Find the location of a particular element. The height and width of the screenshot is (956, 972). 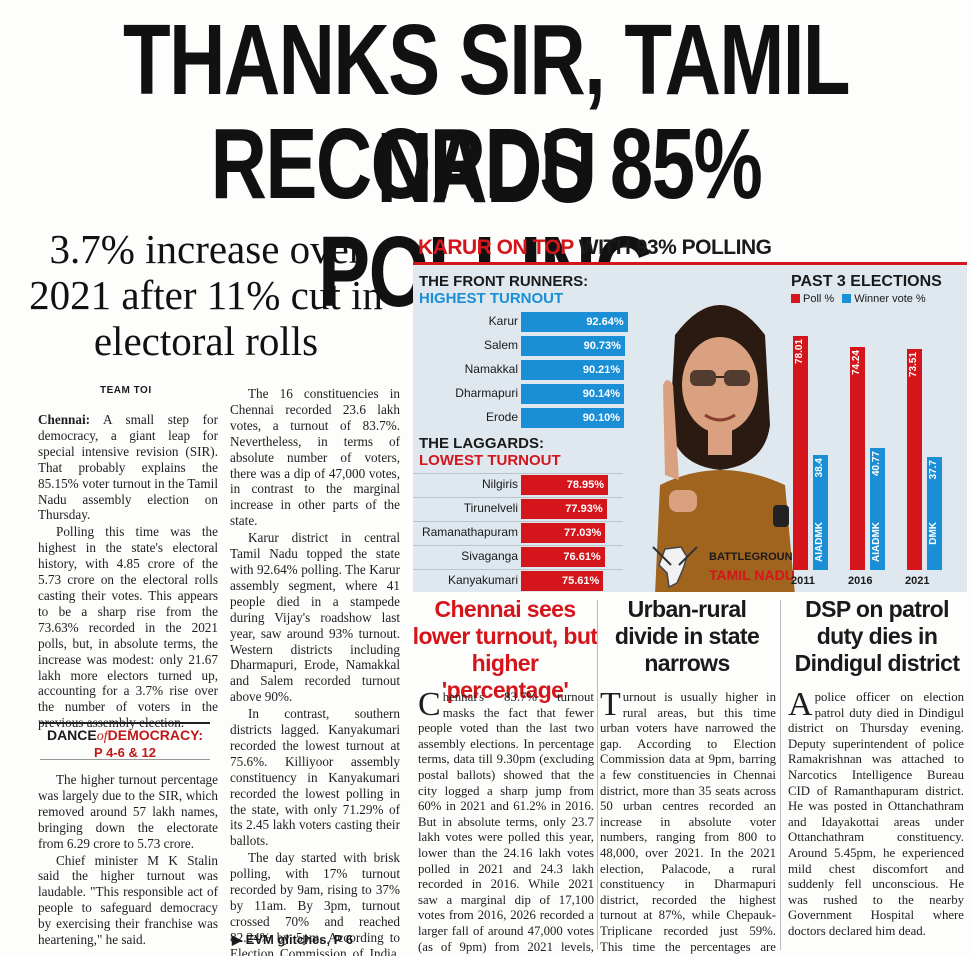

bar-value-label: 74.24 is located at coordinates (856, 363).